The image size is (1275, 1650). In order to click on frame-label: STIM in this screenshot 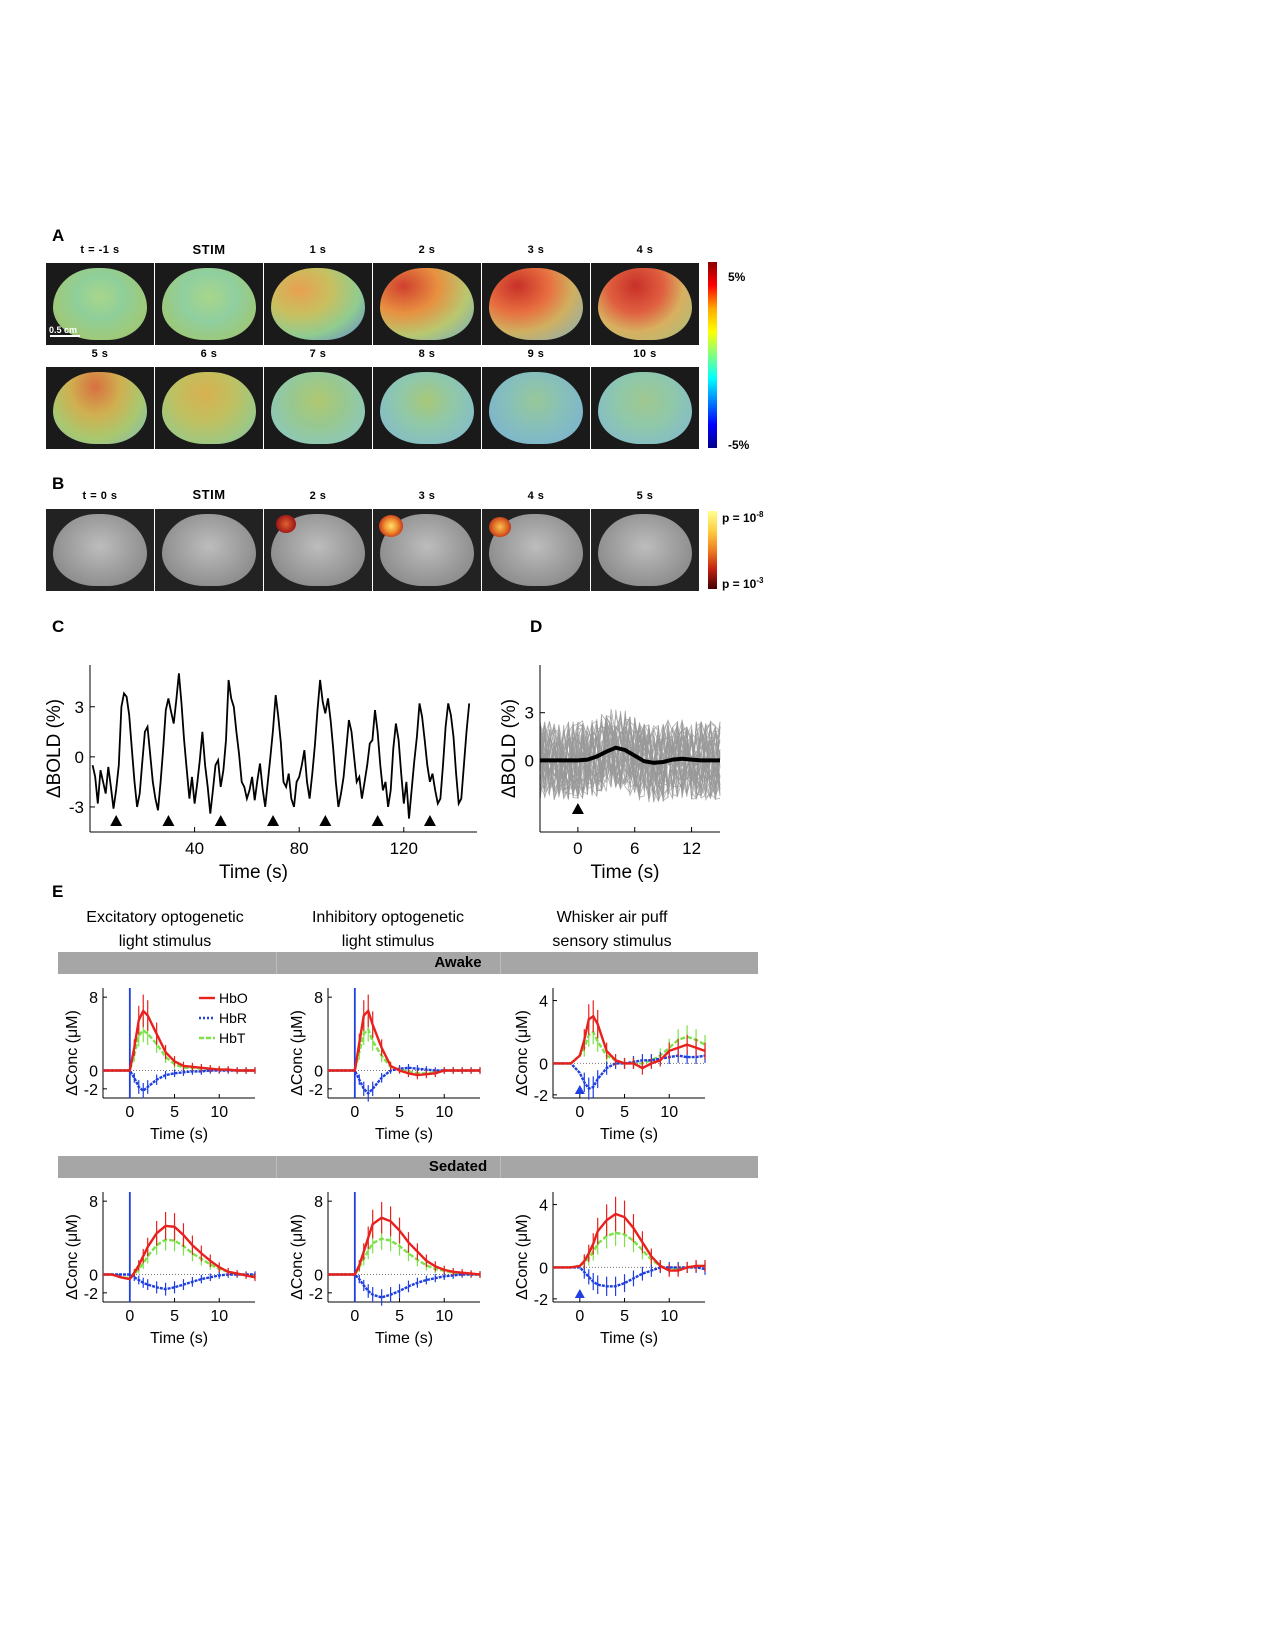, I will do `click(209, 494)`.